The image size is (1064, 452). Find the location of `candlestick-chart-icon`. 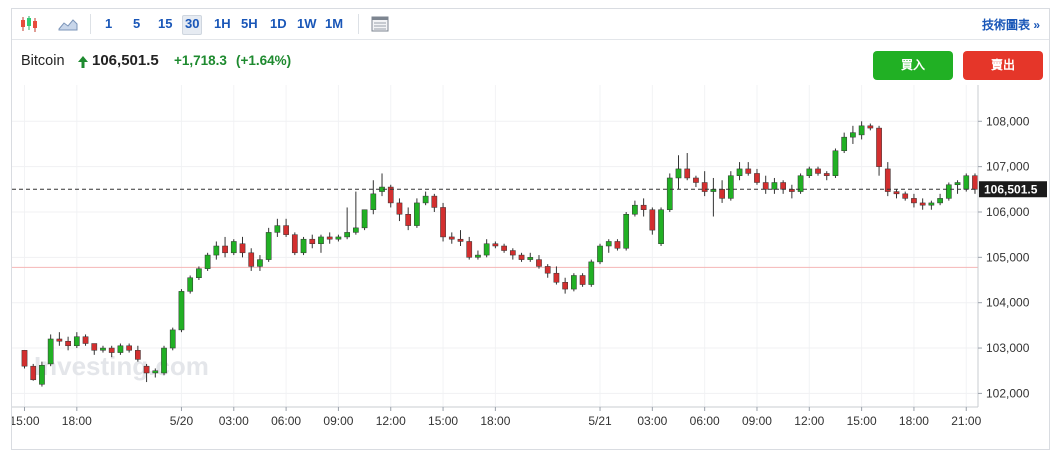

candlestick-chart-icon is located at coordinates (29, 24).